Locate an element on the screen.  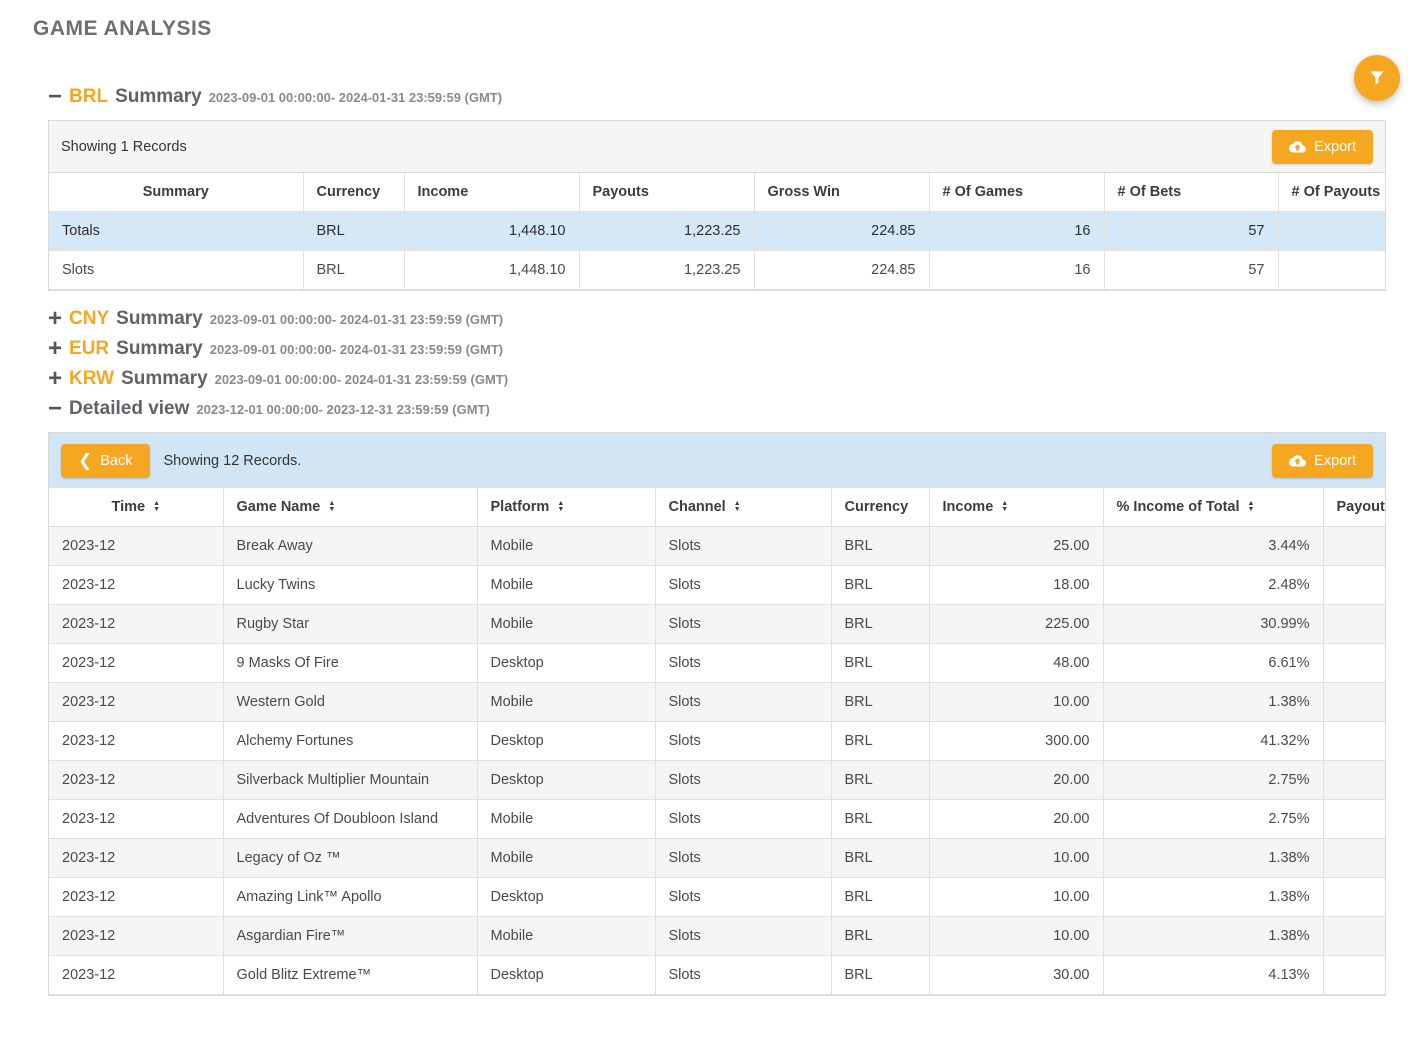
column-header-currency: Currency is located at coordinates (353, 192).